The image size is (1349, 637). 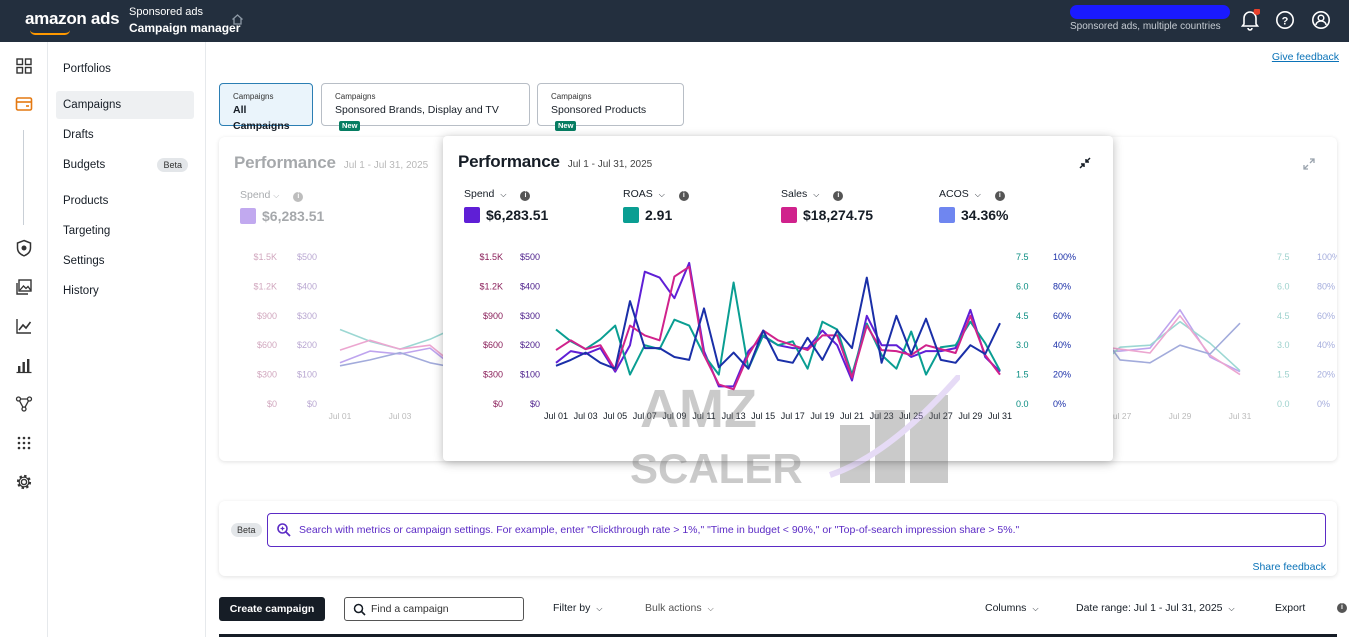 I want to click on series-line-roas, so click(x=778, y=328).